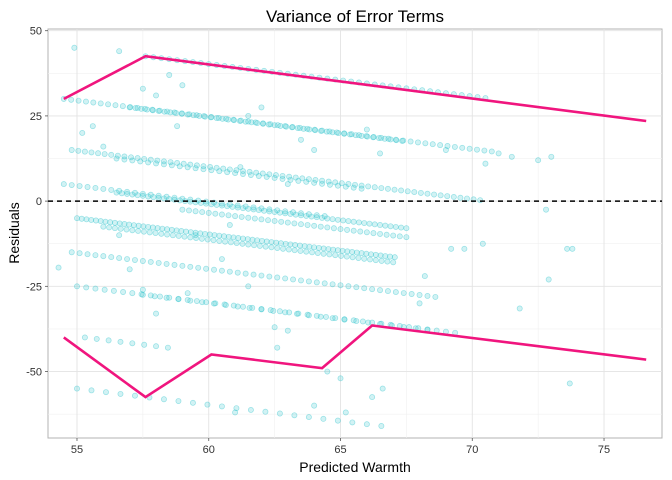 The image size is (672, 480). I want to click on x-axis-title: Predicted Warmth, so click(355, 467).